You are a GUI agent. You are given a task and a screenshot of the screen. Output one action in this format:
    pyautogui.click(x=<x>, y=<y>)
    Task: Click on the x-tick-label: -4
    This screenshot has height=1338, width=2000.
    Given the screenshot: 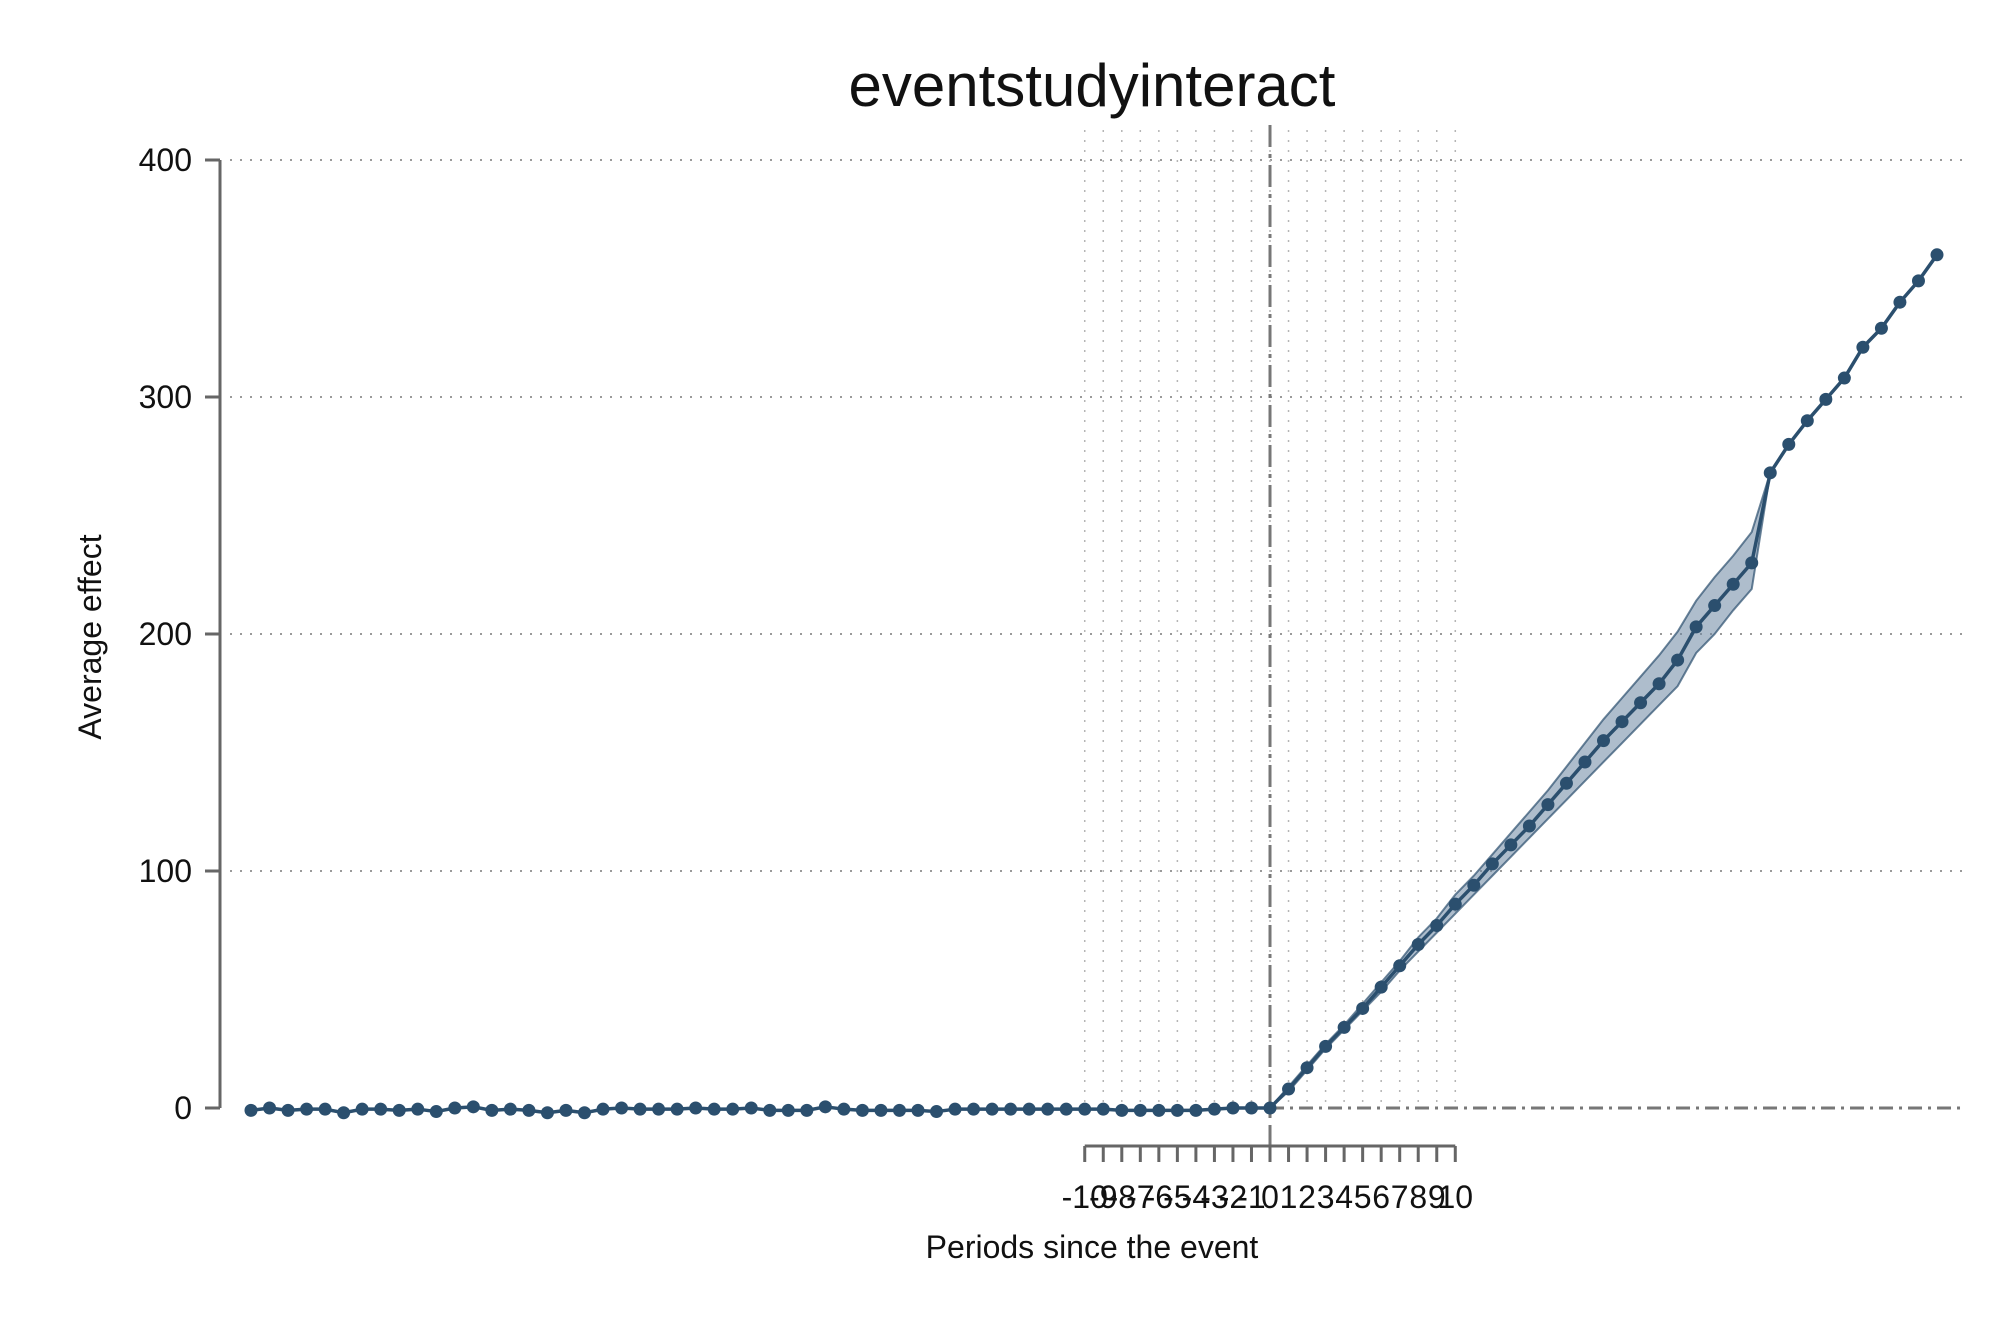 What is the action you would take?
    pyautogui.click(x=1196, y=1197)
    